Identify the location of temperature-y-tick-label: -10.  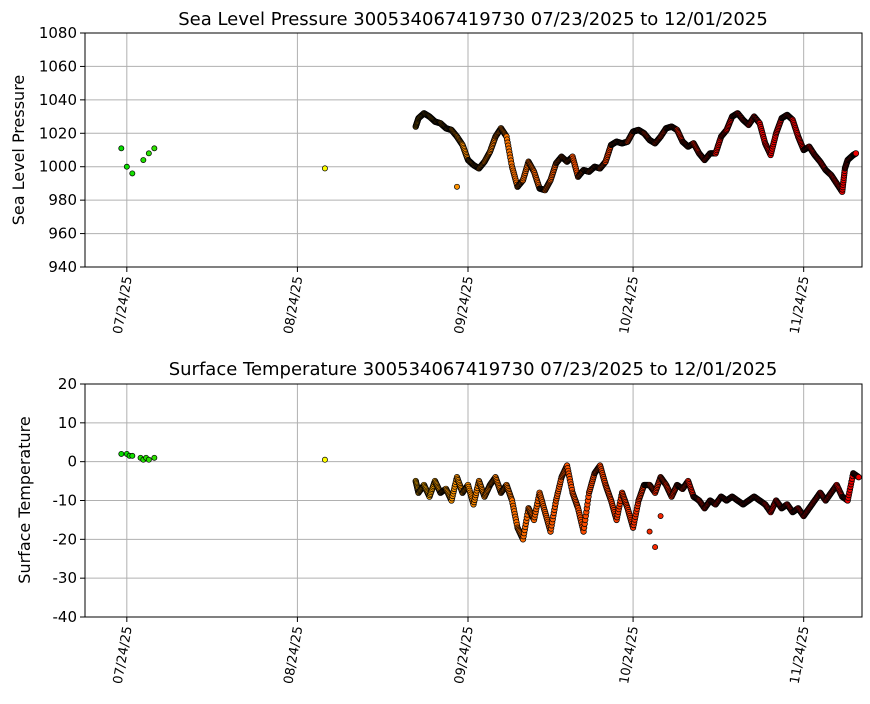
(65, 501).